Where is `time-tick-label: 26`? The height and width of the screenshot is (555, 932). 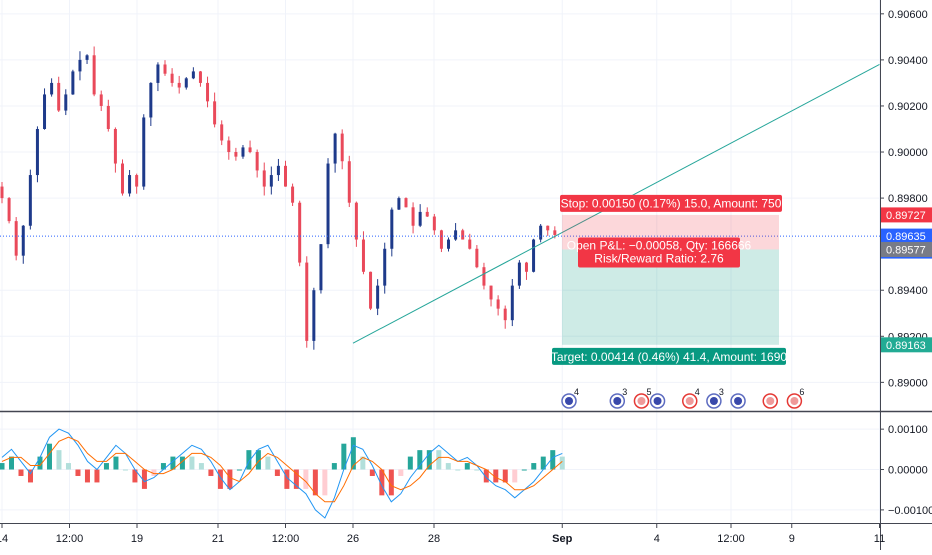
time-tick-label: 26 is located at coordinates (353, 539).